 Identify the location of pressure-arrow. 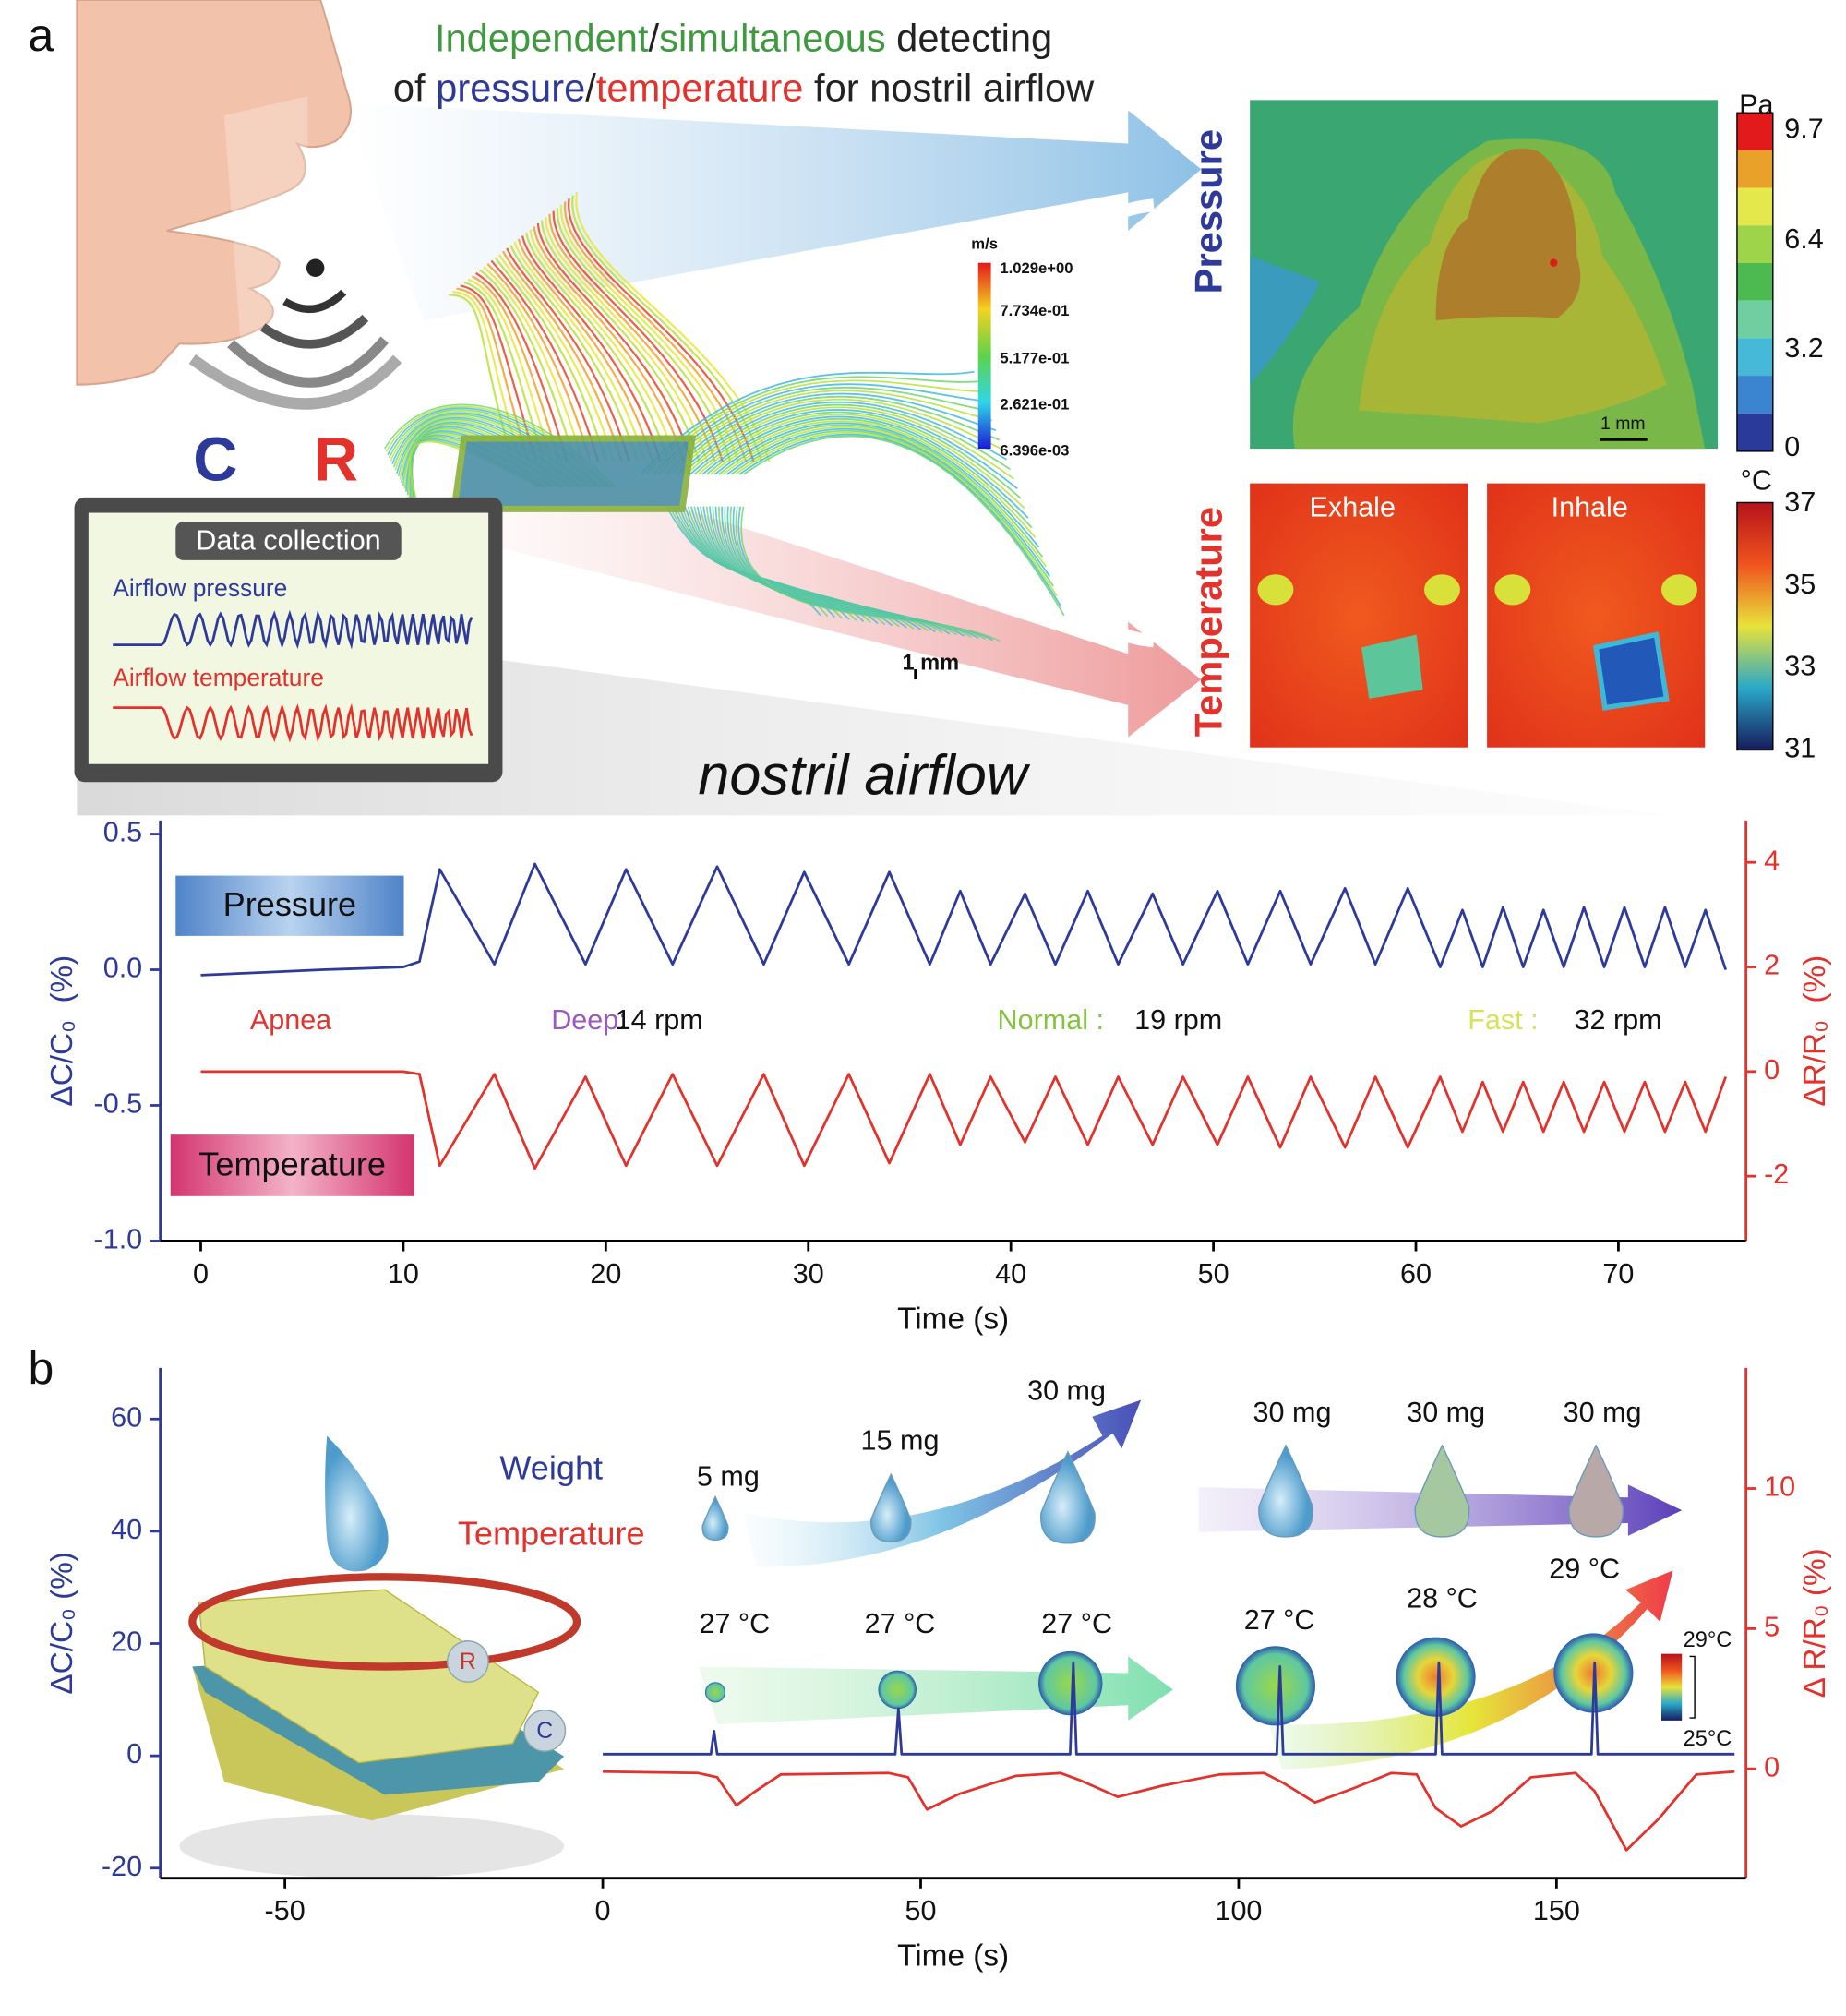
(774, 211).